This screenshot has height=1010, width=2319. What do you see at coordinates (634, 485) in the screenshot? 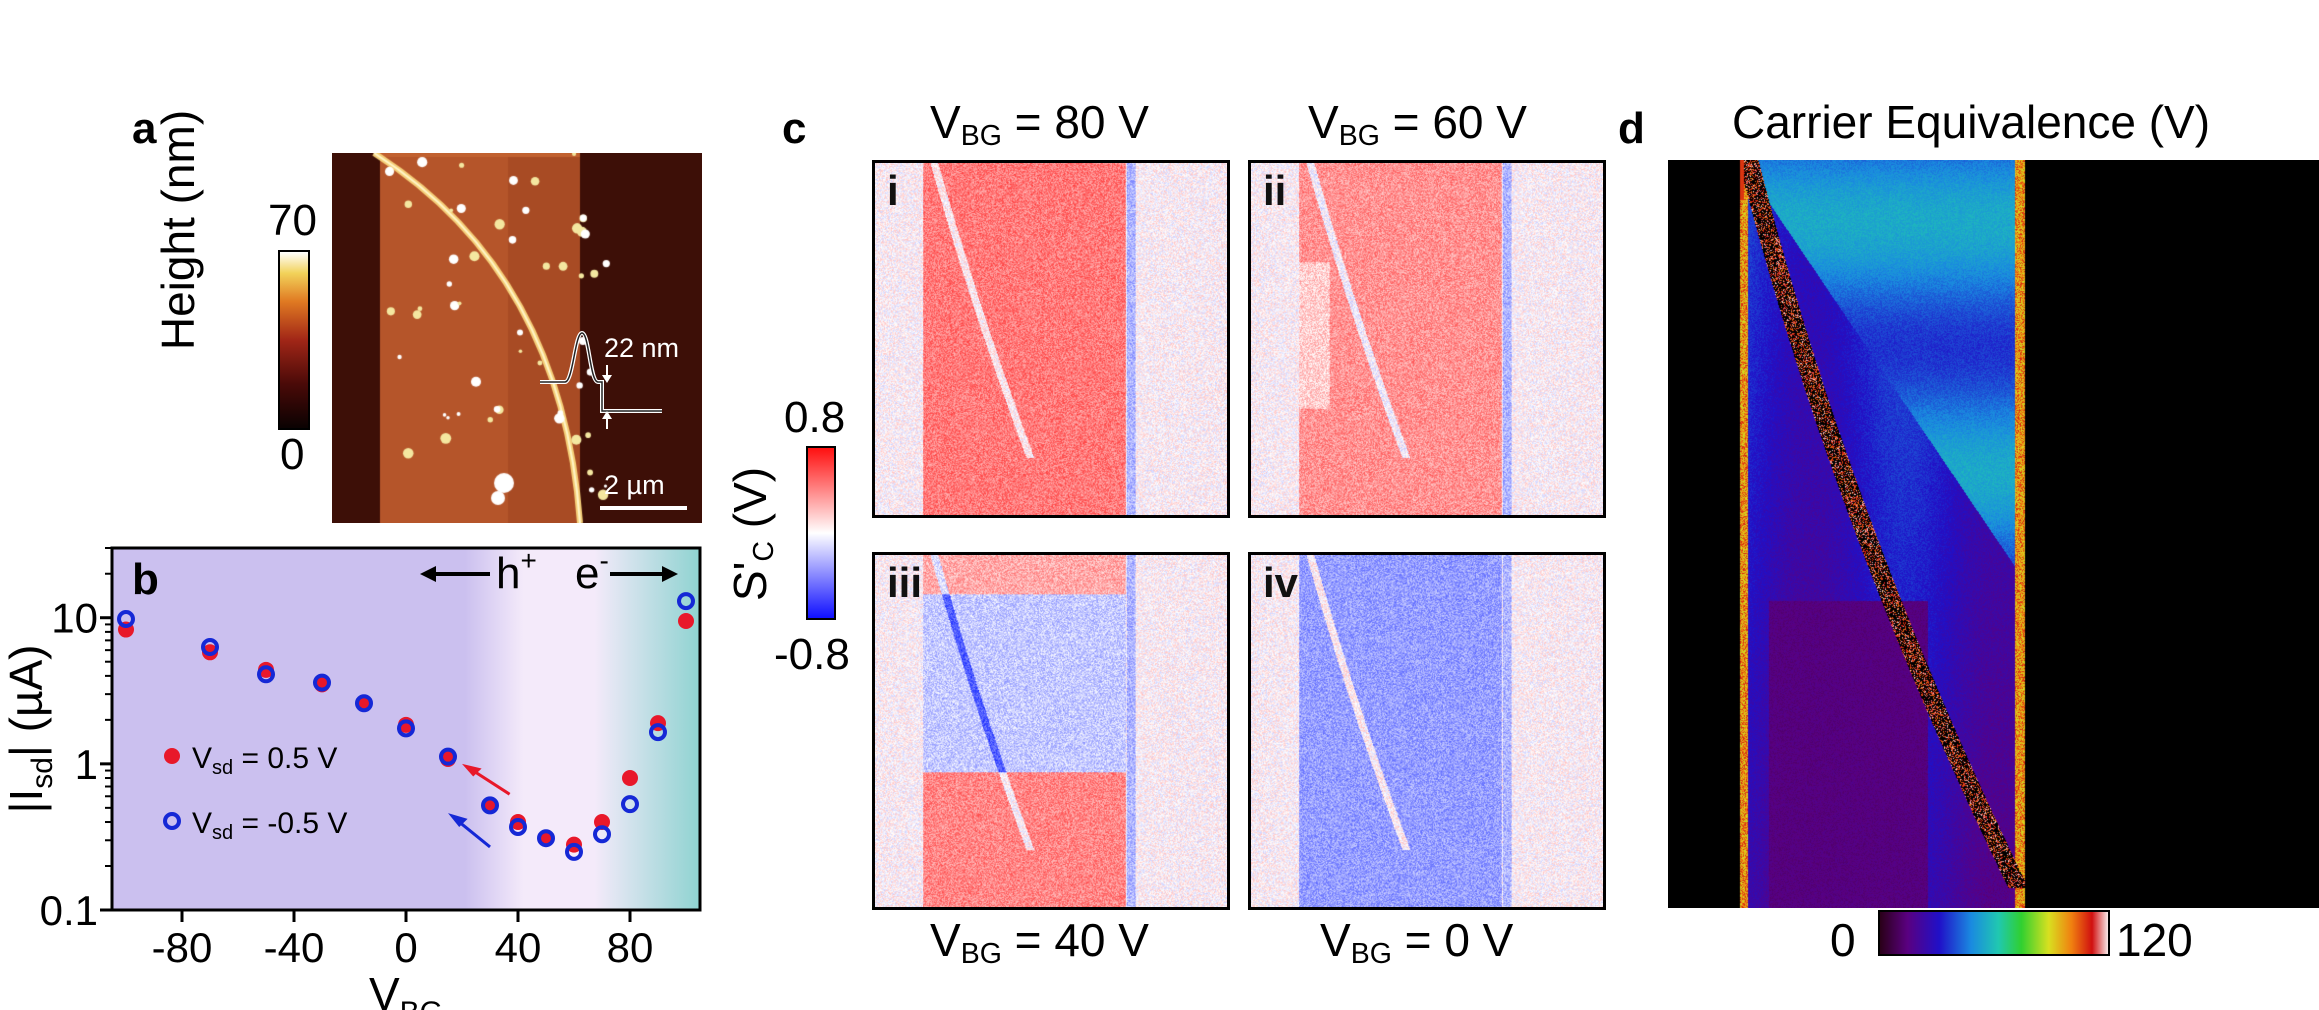
I see `scale-bar-label: 2 µm` at bounding box center [634, 485].